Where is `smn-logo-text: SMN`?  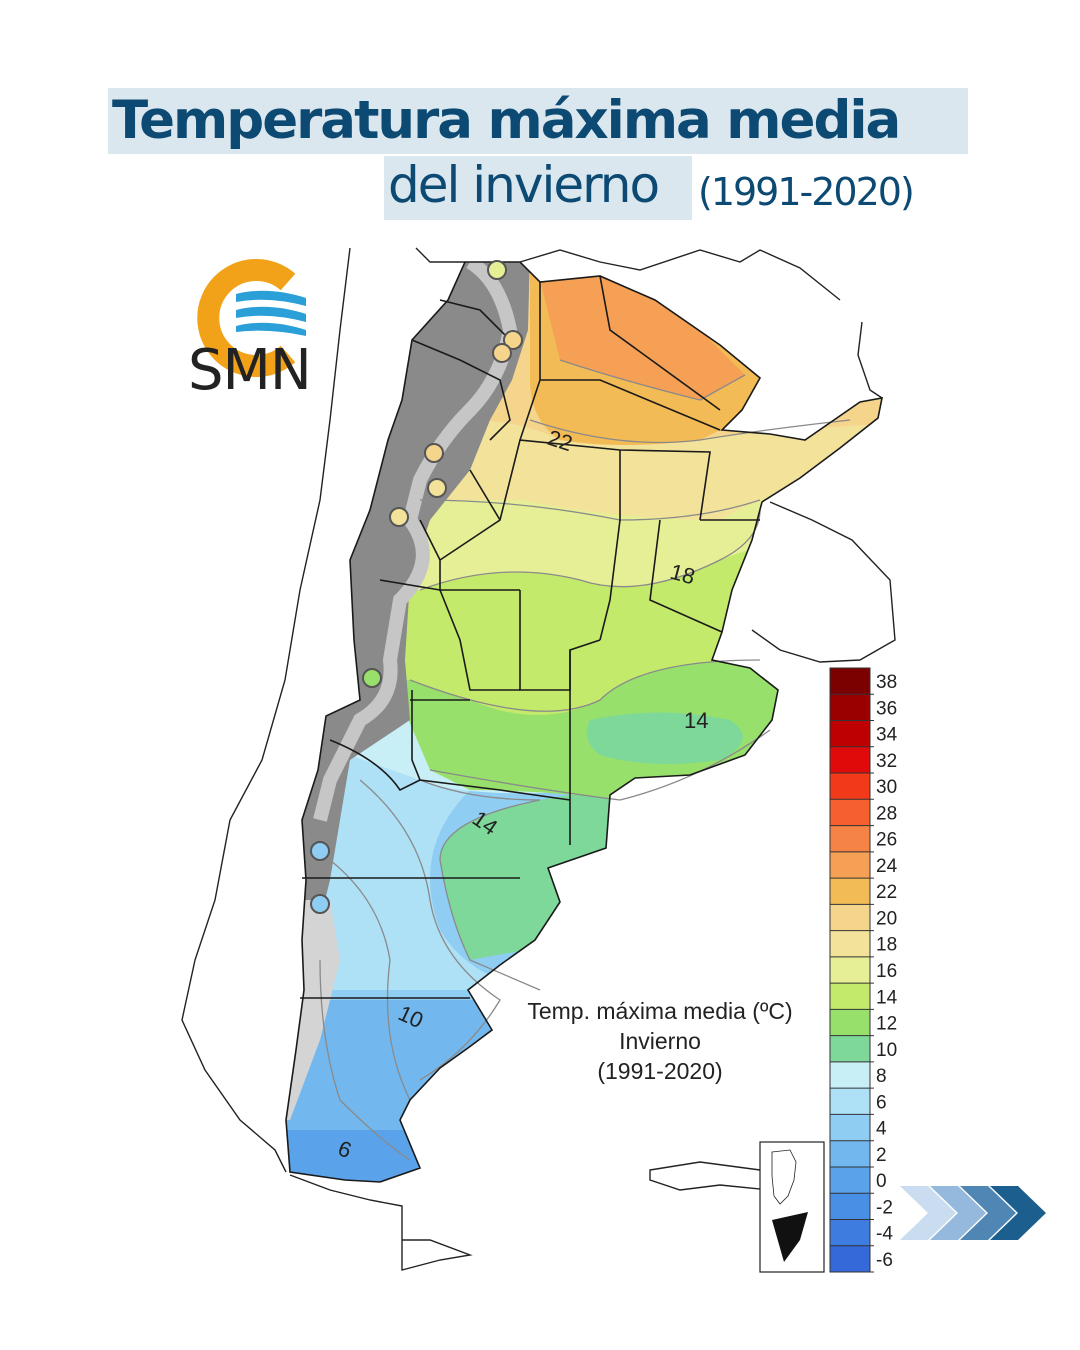
smn-logo-text: SMN is located at coordinates (250, 370).